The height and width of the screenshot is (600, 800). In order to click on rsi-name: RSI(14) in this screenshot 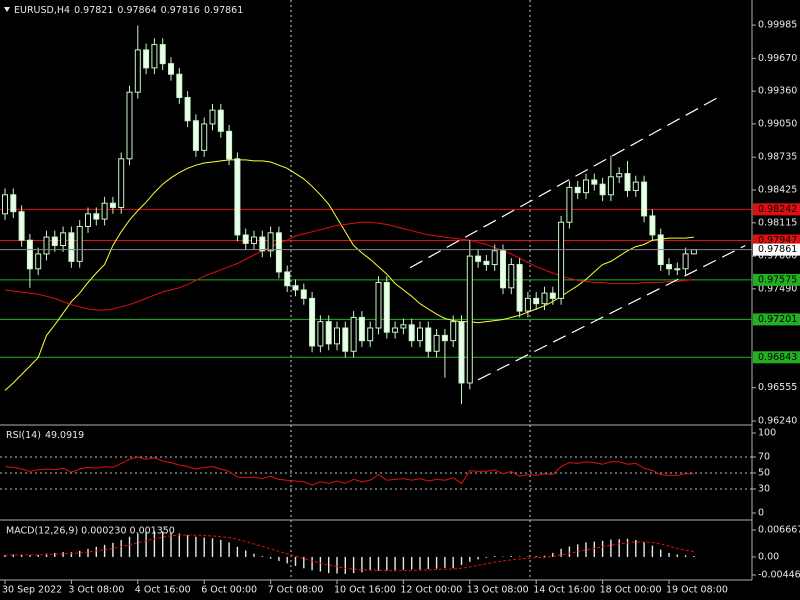, I will do `click(23, 435)`.